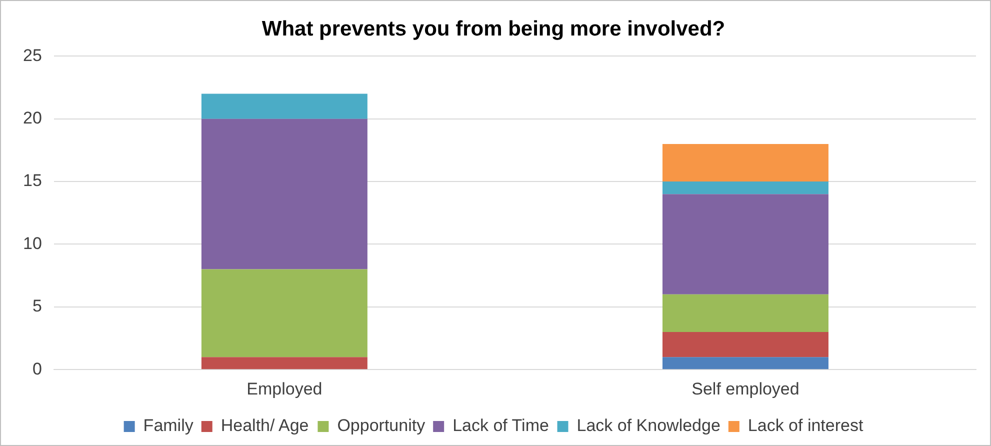 The image size is (991, 446). I want to click on legend-label: Family, so click(168, 426).